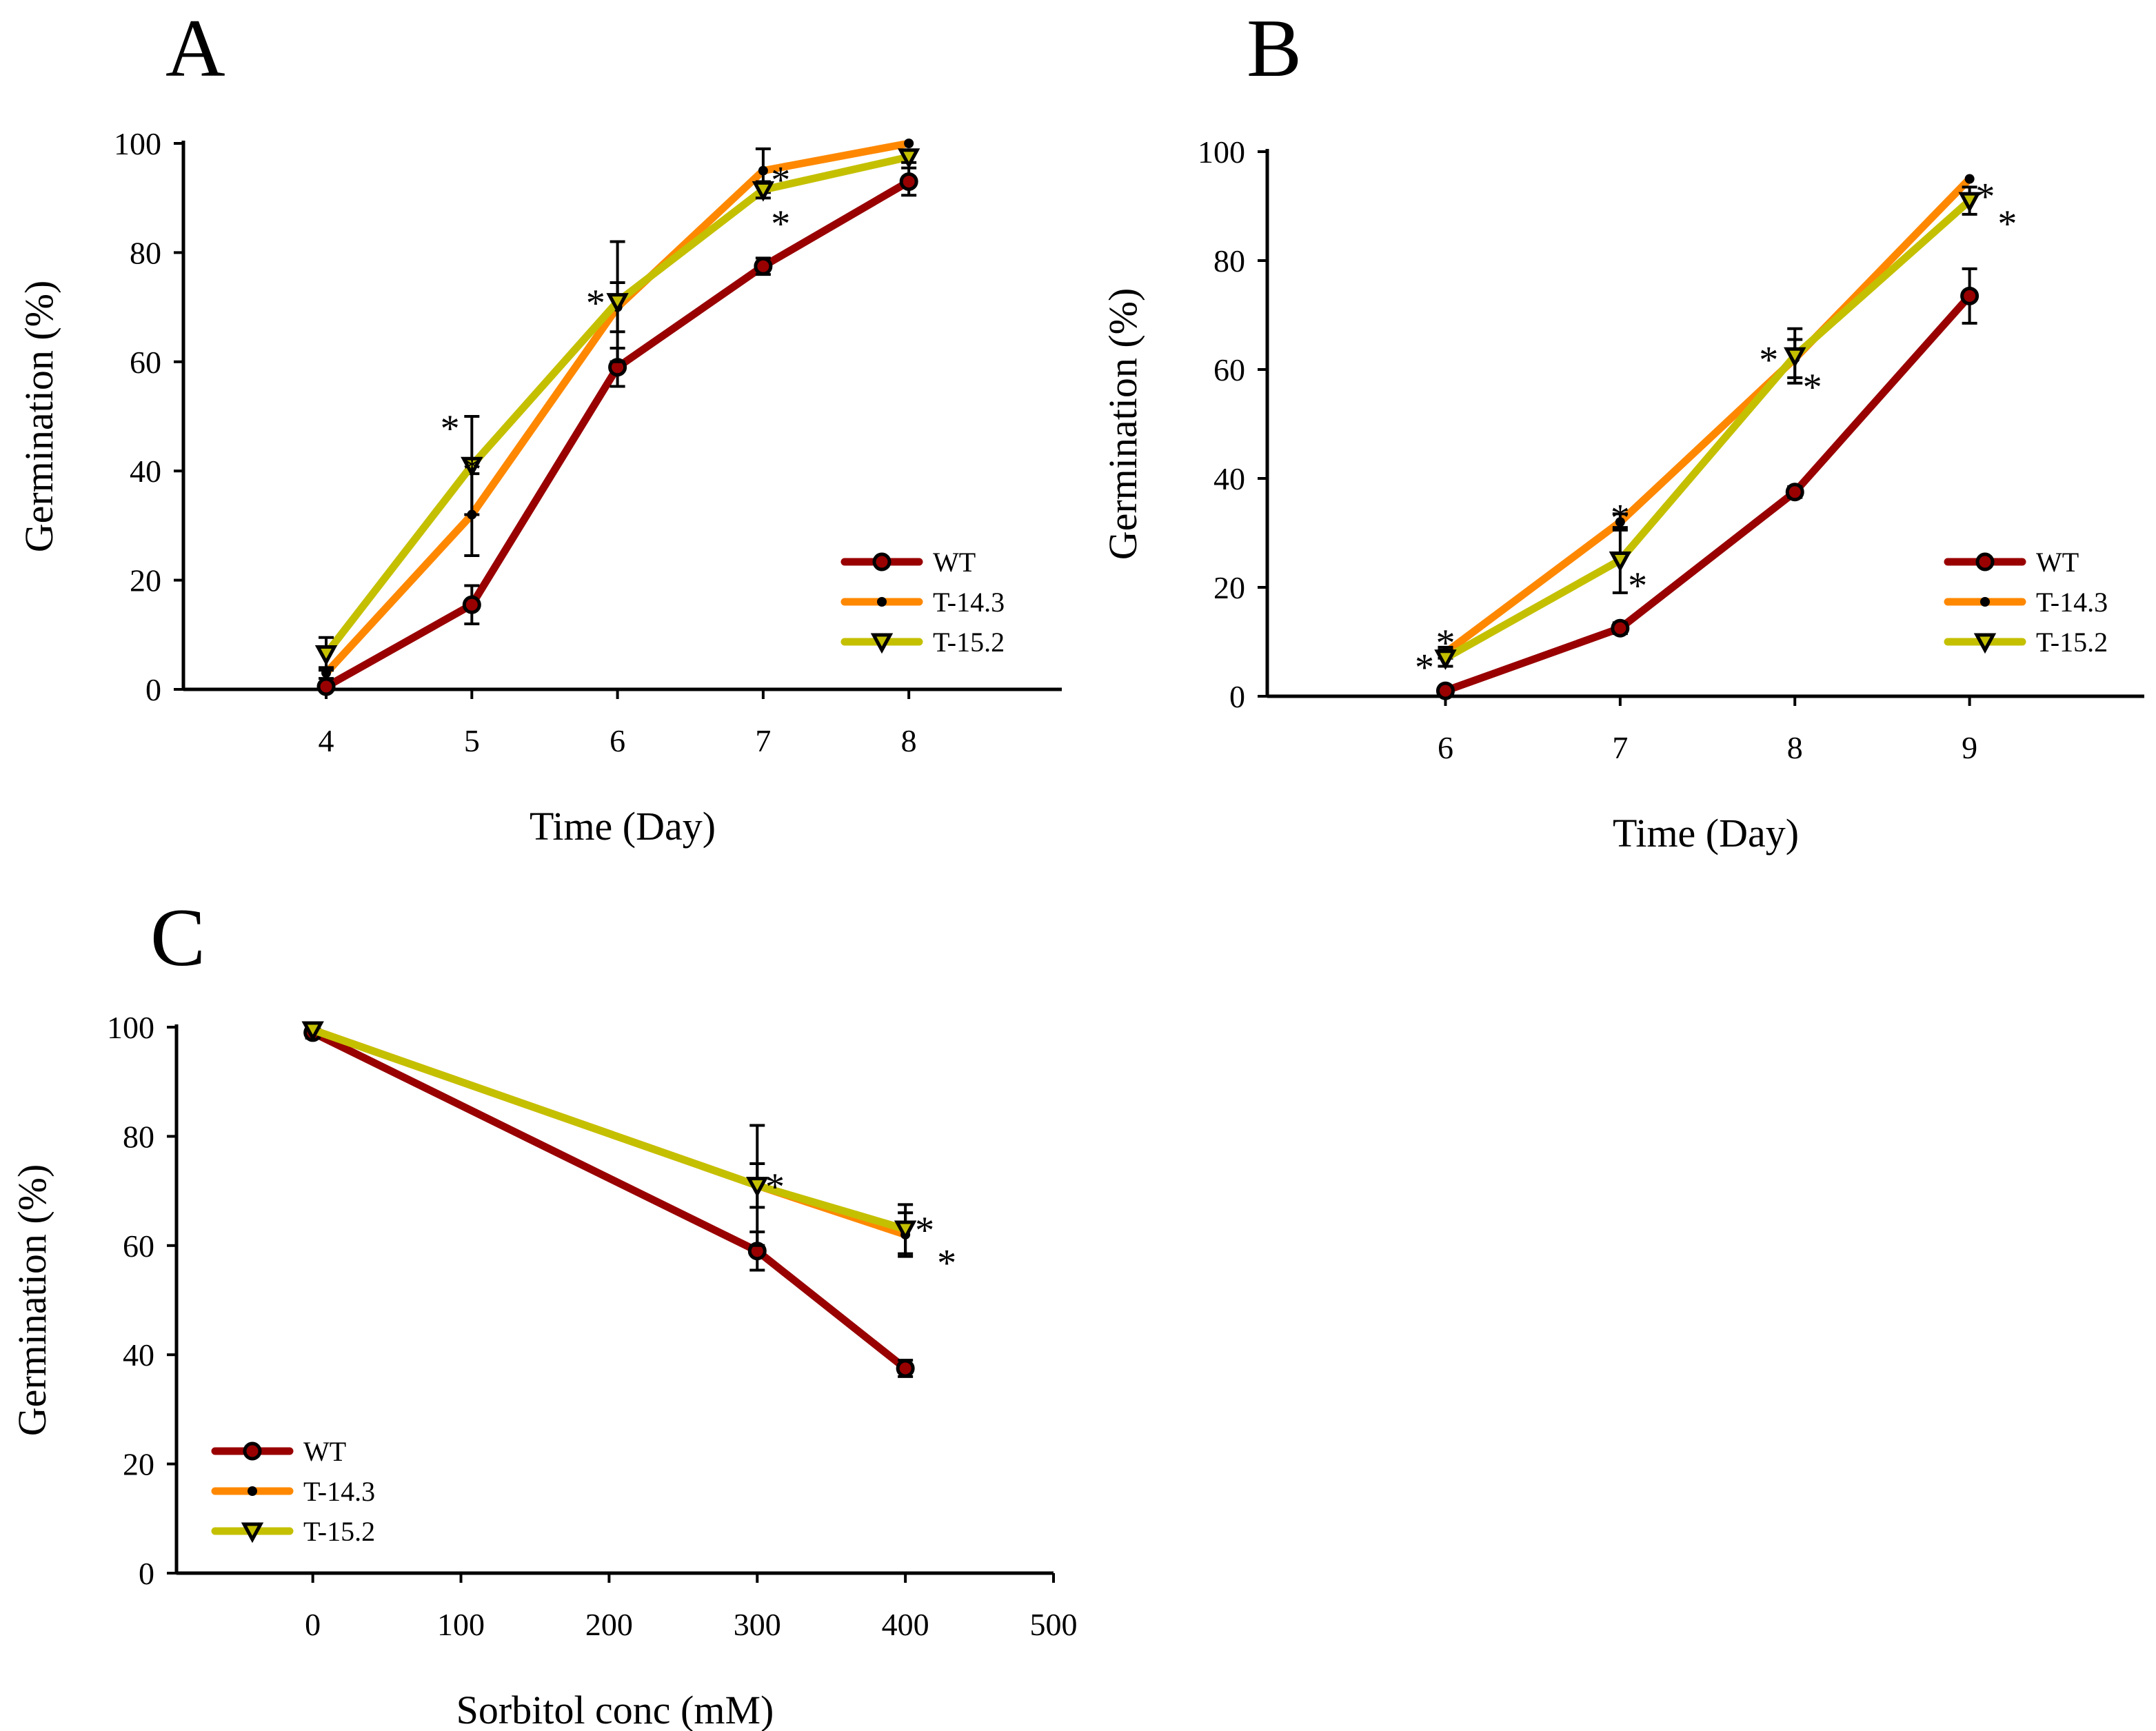 The image size is (2156, 1731). Describe the element at coordinates (177, 937) in the screenshot. I see `panel-label-c: C` at that location.